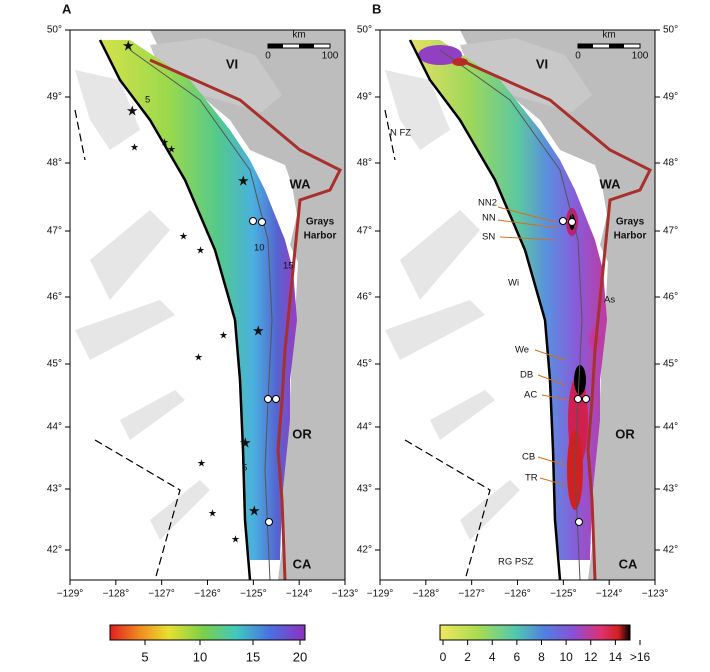  What do you see at coordinates (144, 656) in the screenshot?
I see `colorbar-label: 5` at bounding box center [144, 656].